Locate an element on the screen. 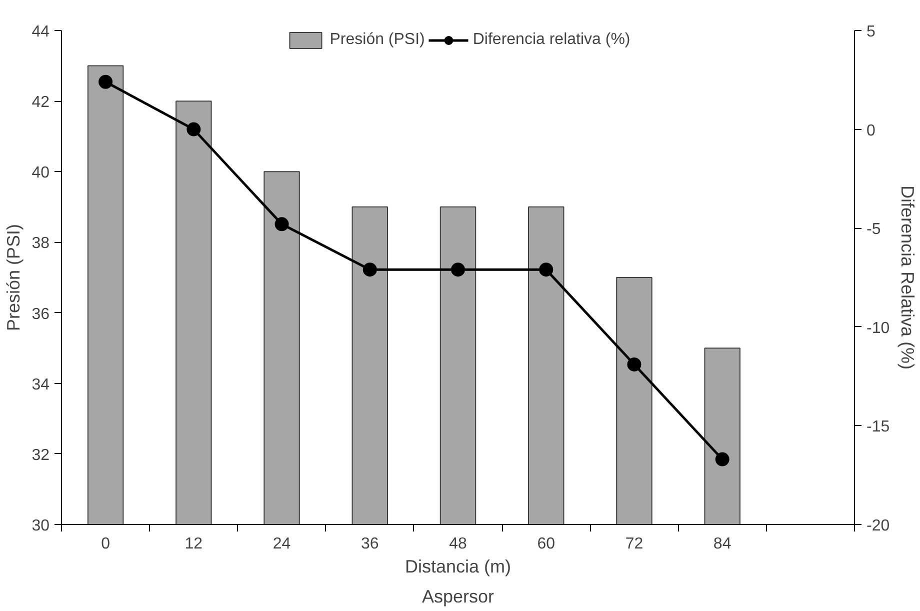 The width and height of the screenshot is (920, 611). y-tick-label: 36 is located at coordinates (41, 314).